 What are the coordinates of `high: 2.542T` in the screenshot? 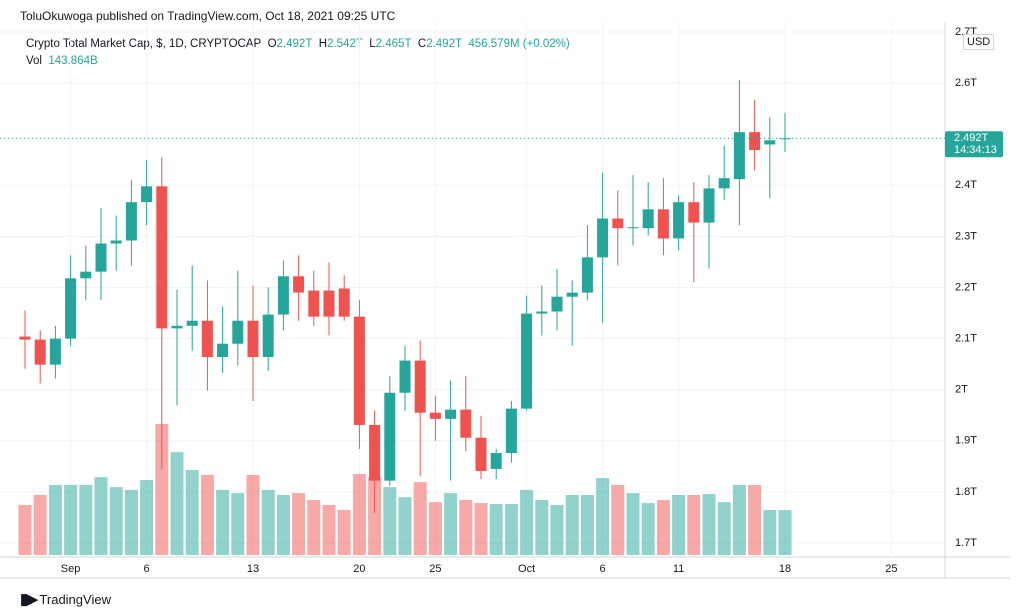 It's located at (345, 44).